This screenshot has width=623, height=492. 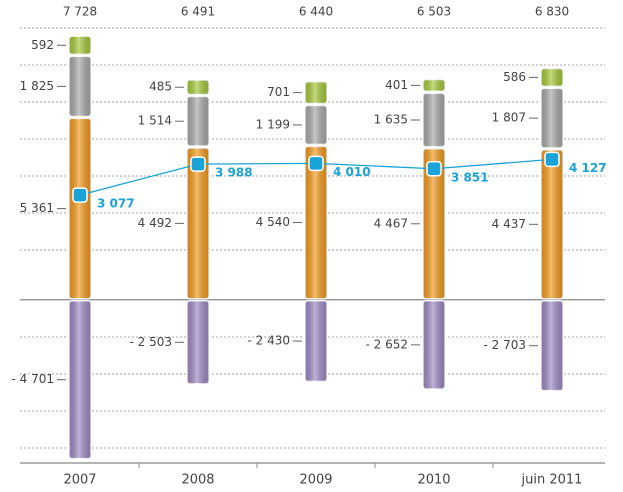 I want to click on line-label: 3 851, so click(x=470, y=177).